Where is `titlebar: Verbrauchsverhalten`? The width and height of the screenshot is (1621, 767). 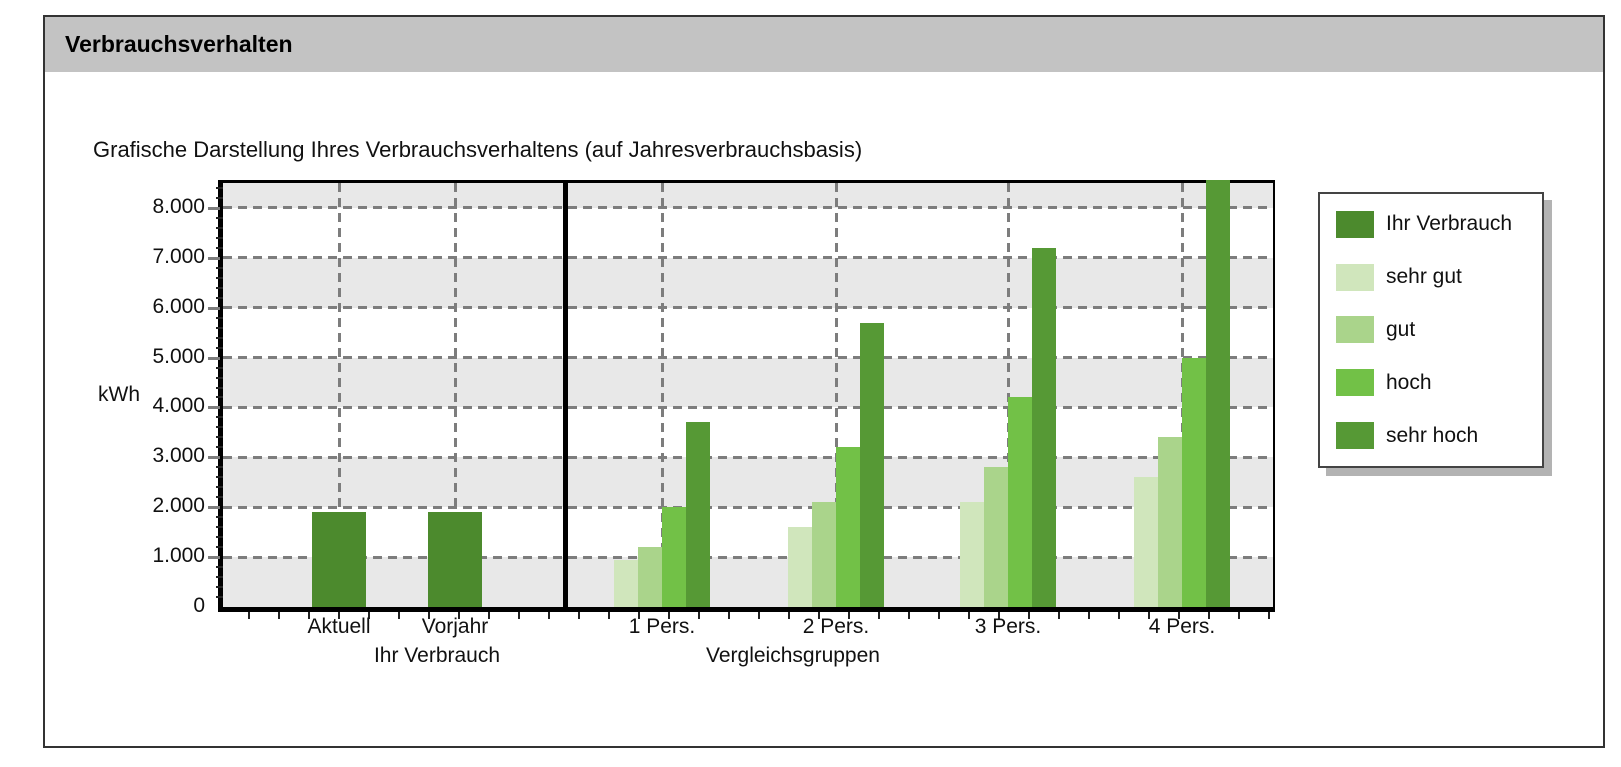 titlebar: Verbrauchsverhalten is located at coordinates (824, 44).